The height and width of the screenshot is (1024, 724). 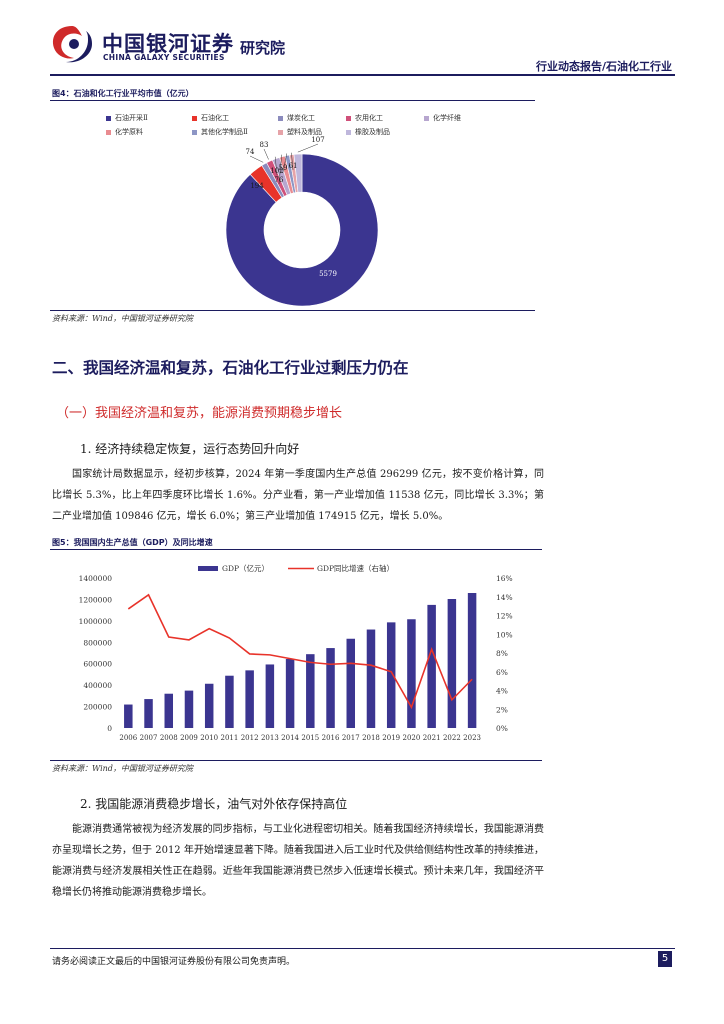 I want to click on donut-slice, so click(x=298, y=173).